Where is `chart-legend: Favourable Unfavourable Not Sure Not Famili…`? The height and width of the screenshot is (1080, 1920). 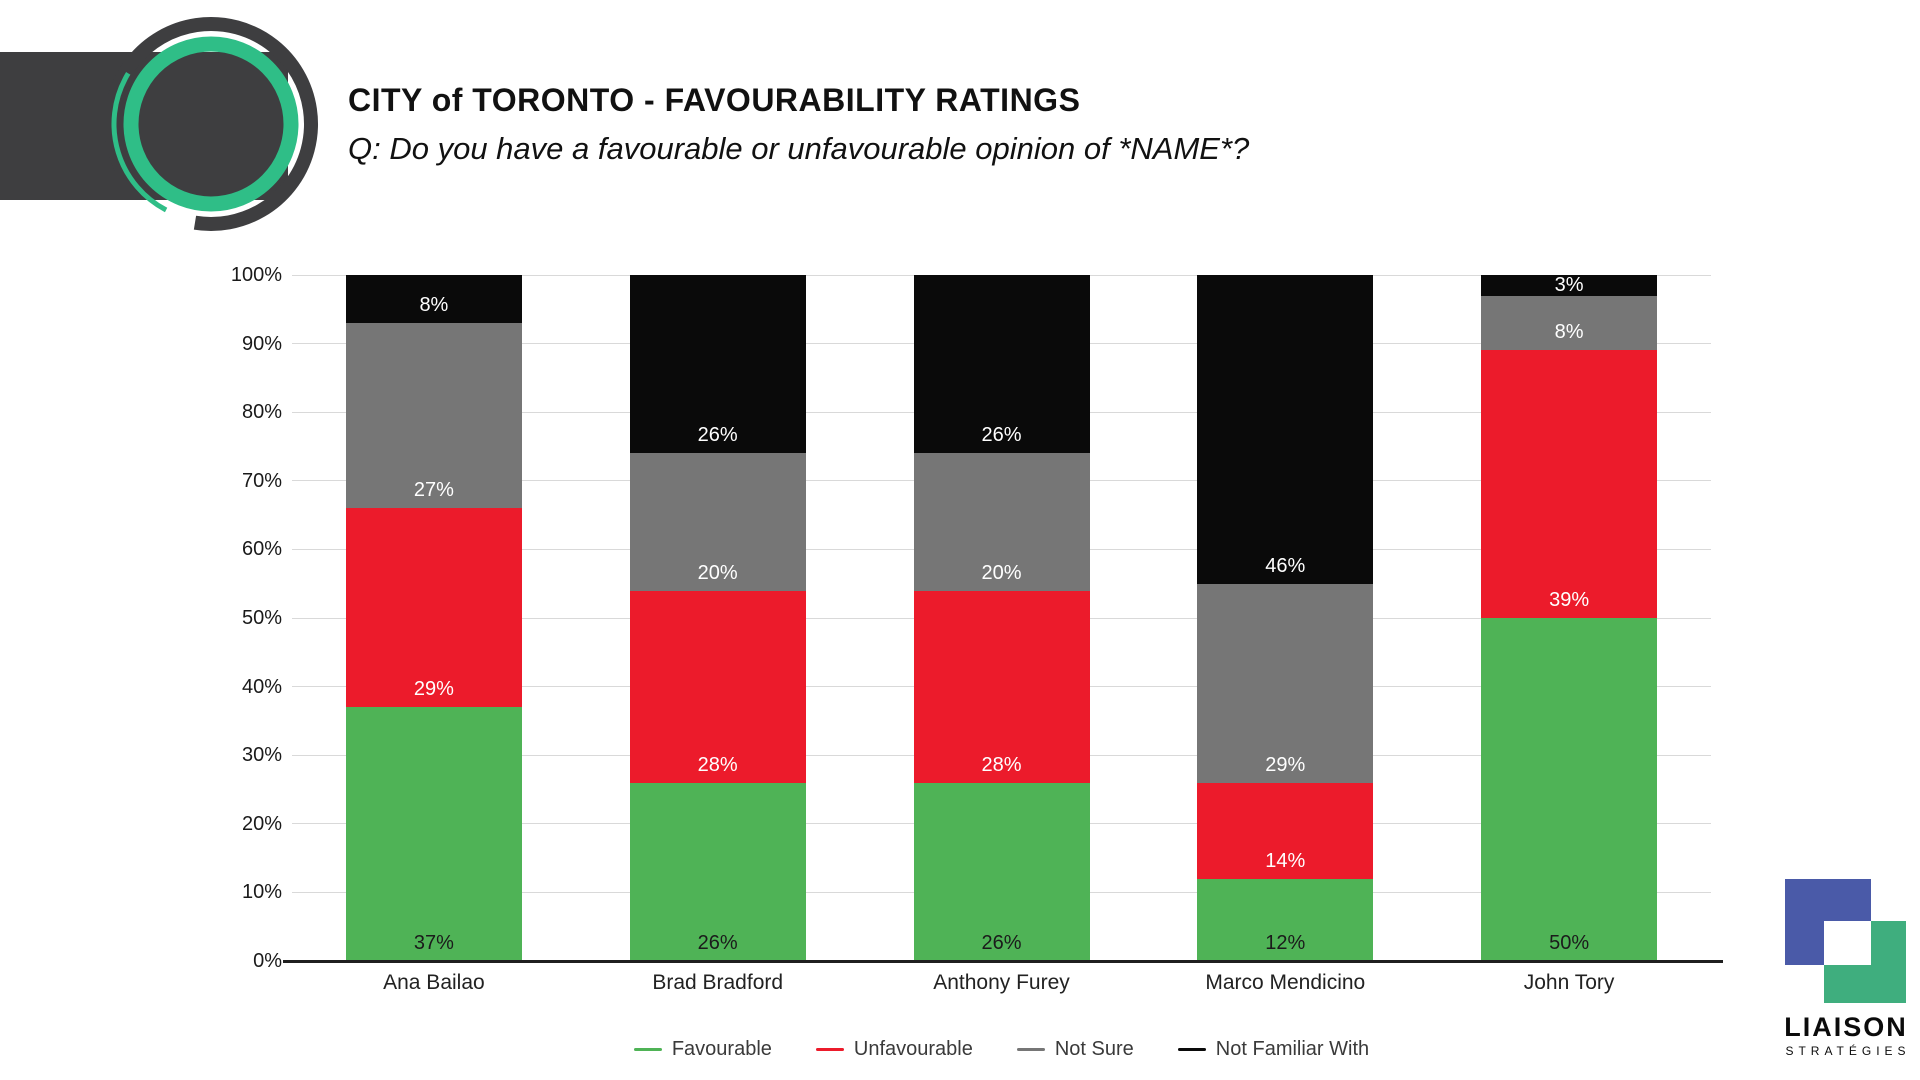
chart-legend: Favourable Unfavourable Not Sure Not Famili… is located at coordinates (1001, 1049).